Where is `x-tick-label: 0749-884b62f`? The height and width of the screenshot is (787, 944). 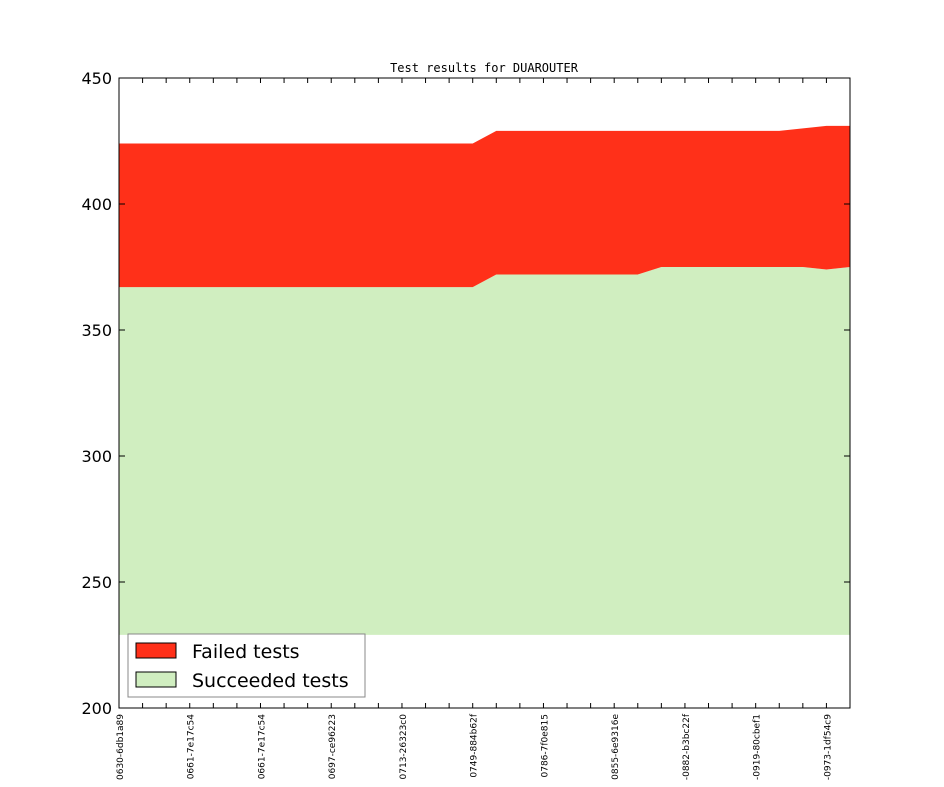 x-tick-label: 0749-884b62f is located at coordinates (475, 745).